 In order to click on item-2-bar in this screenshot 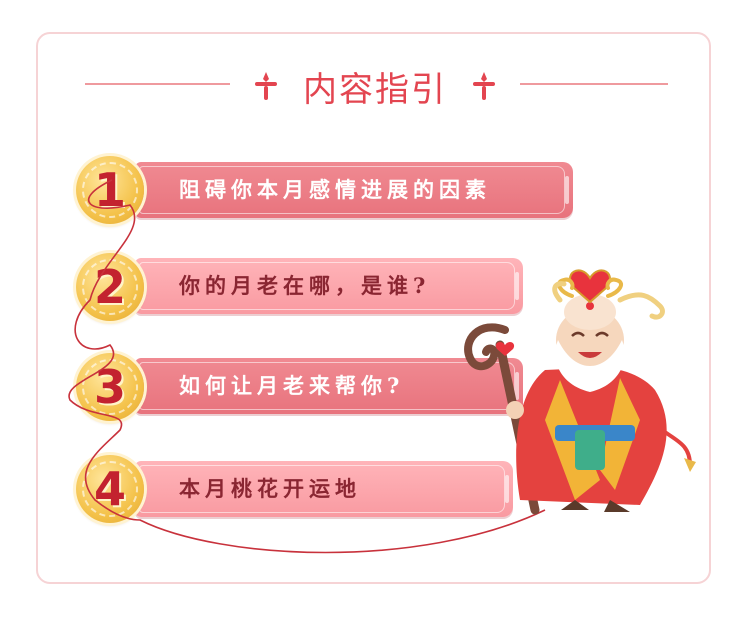, I will do `click(329, 286)`.